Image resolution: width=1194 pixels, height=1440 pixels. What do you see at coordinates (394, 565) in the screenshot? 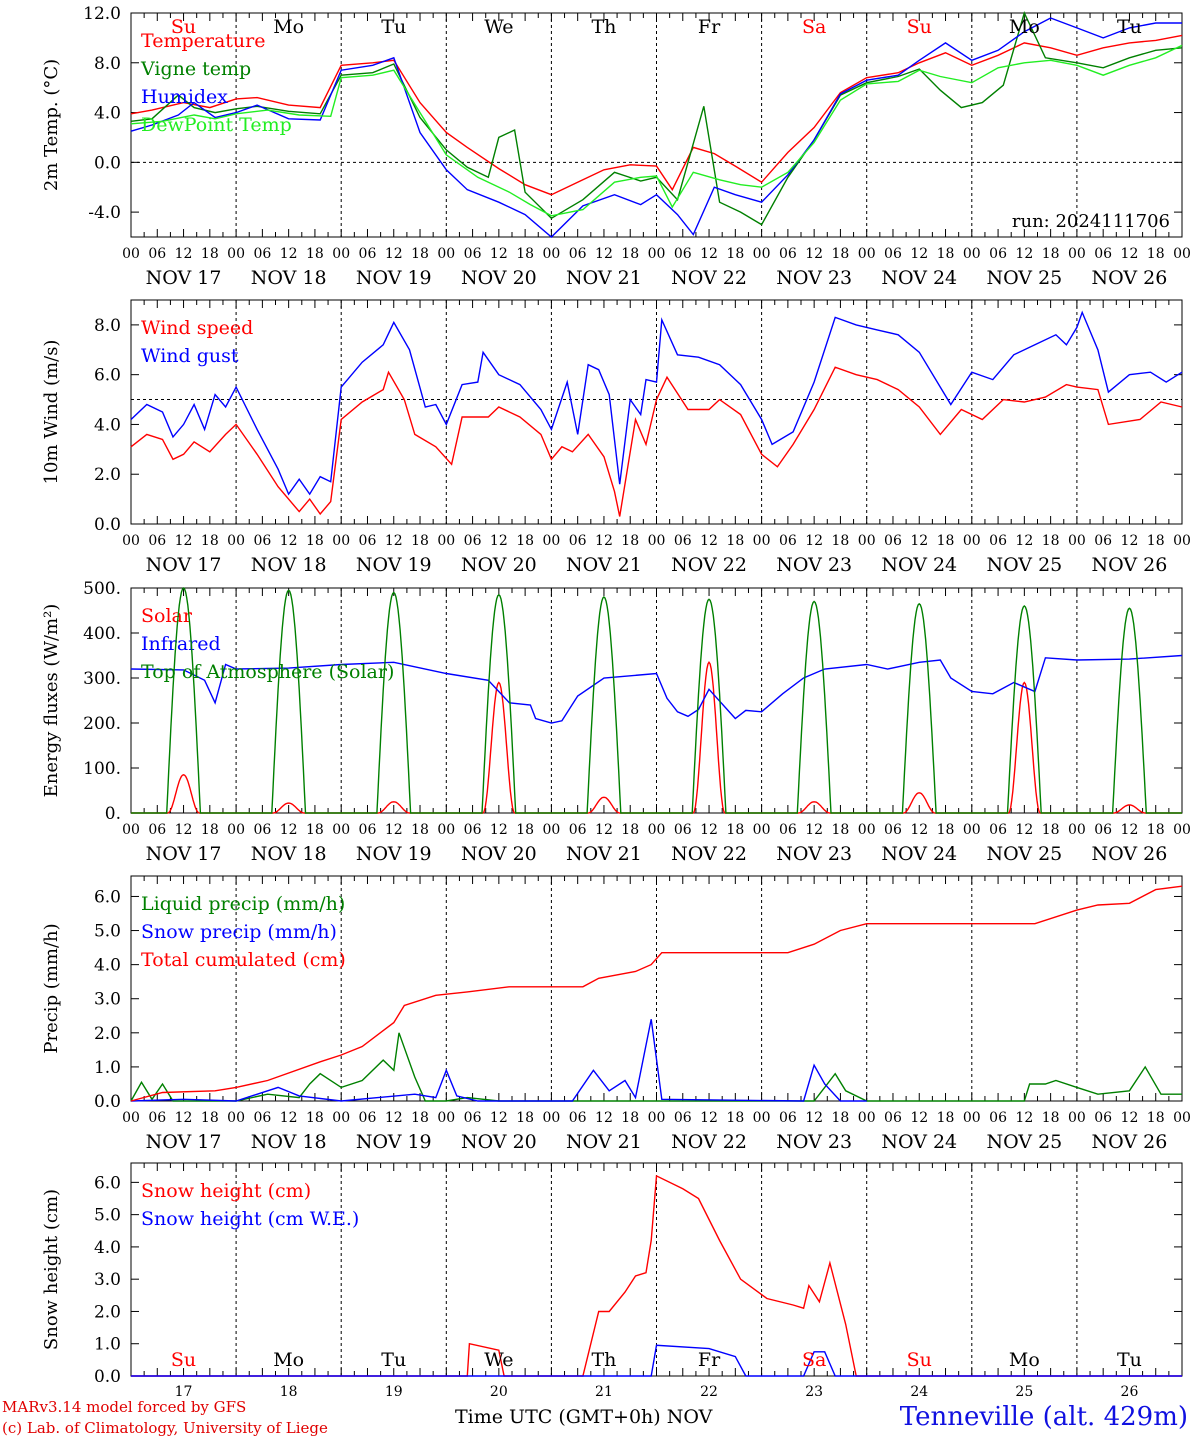
I see `panel2-date-label: NOV 19` at bounding box center [394, 565].